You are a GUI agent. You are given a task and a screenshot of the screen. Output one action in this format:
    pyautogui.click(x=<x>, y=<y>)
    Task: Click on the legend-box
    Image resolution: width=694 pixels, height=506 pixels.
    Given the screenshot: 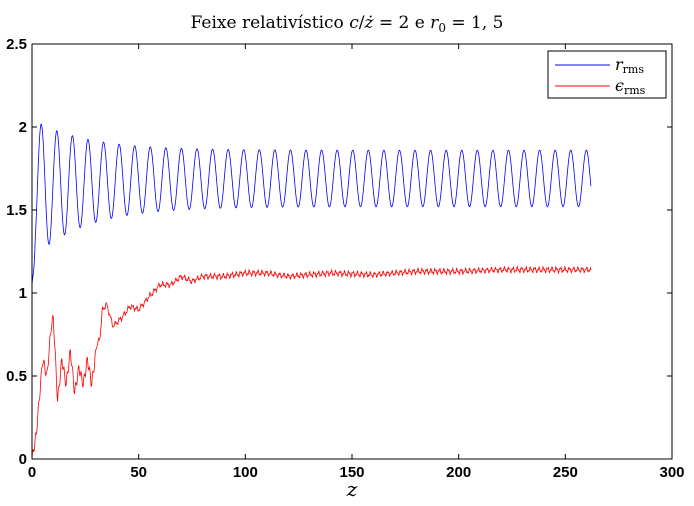 What is the action you would take?
    pyautogui.click(x=607, y=74)
    